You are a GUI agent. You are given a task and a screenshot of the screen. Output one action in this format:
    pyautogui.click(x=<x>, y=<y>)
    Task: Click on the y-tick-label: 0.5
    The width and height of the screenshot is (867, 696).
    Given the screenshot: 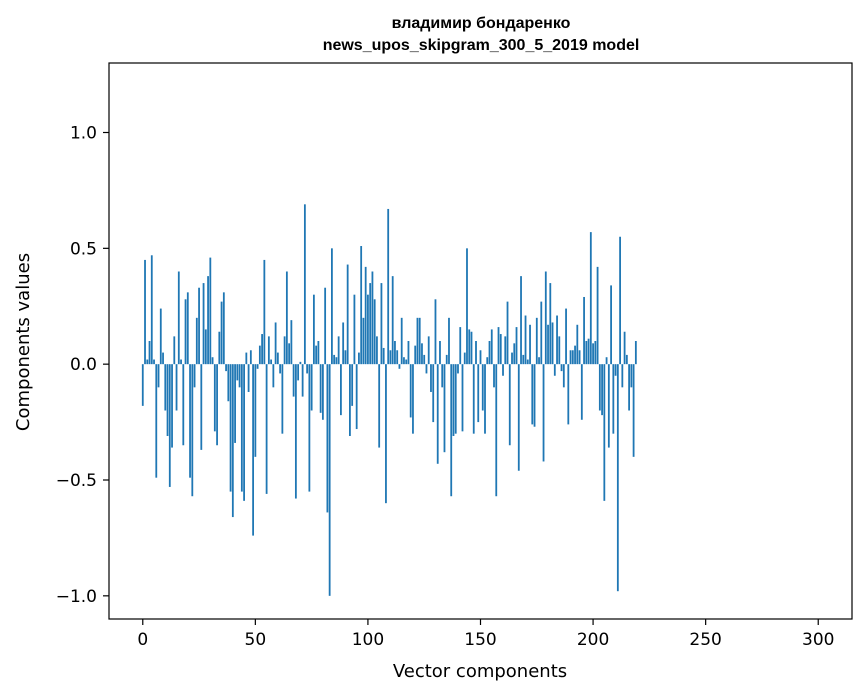 What is the action you would take?
    pyautogui.click(x=83, y=249)
    